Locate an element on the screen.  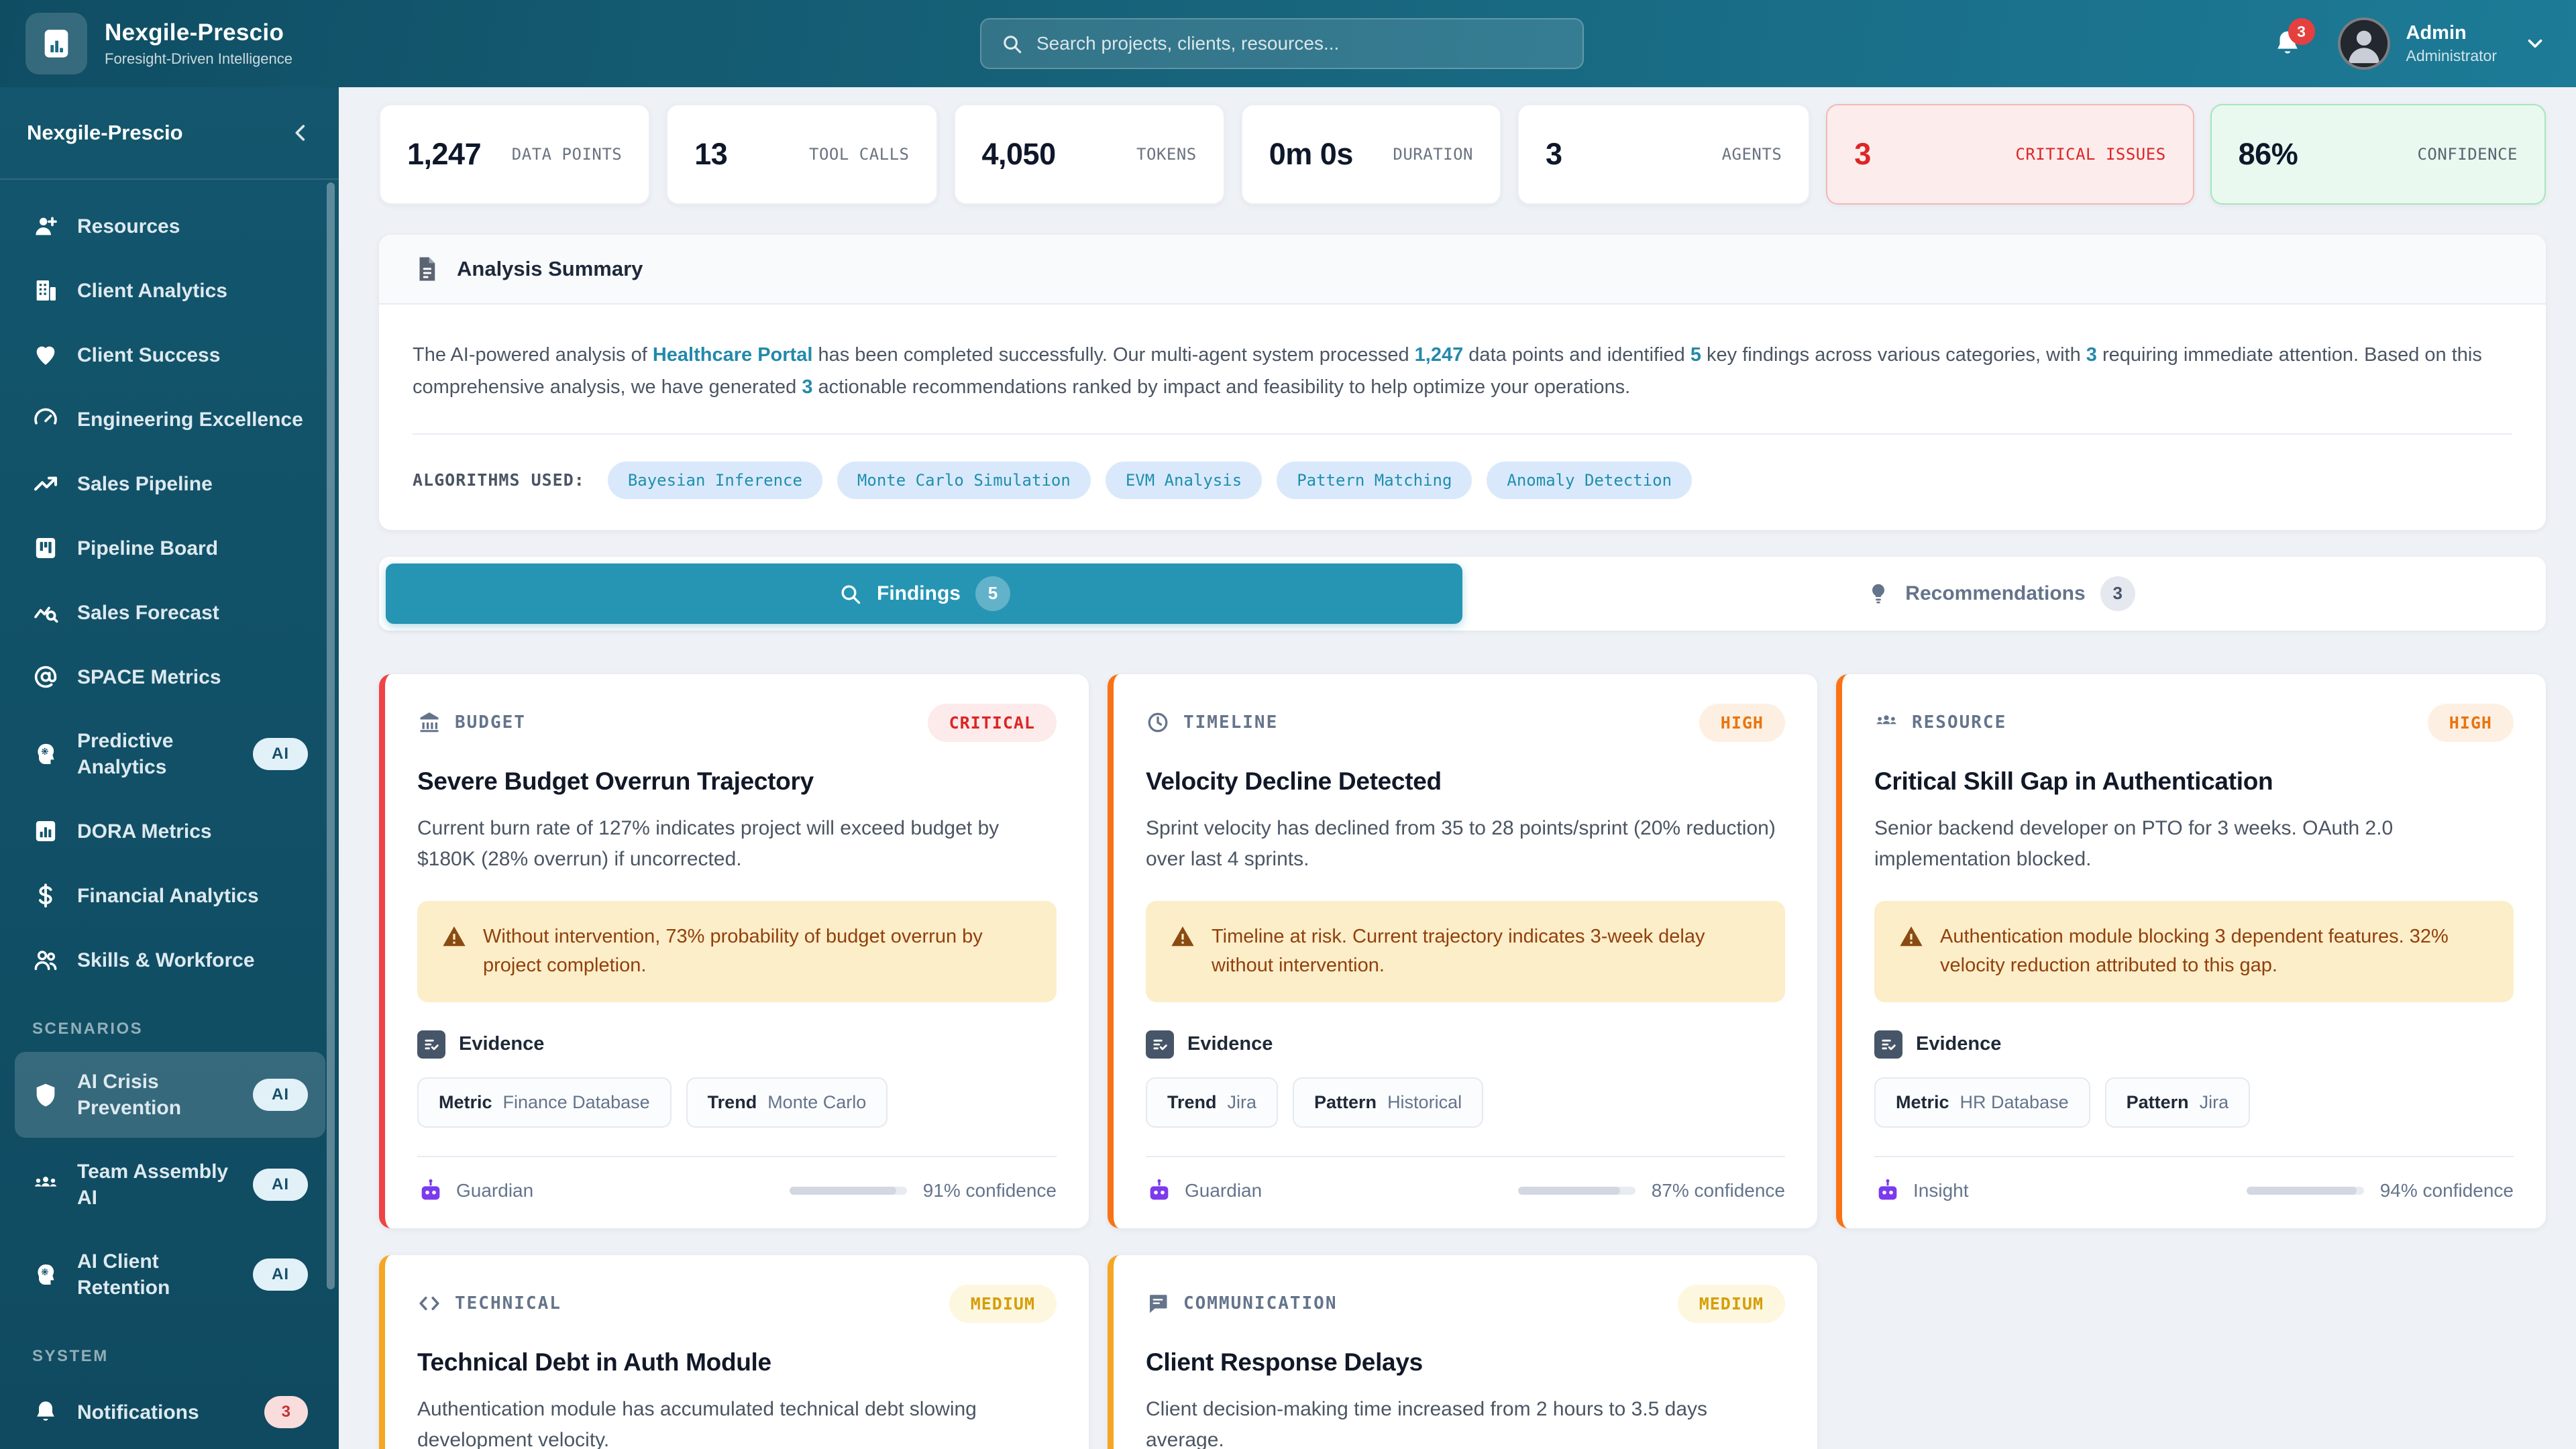
sidebar-item-predictive-analytics: Predictive Analytics AI is located at coordinates (170, 754).